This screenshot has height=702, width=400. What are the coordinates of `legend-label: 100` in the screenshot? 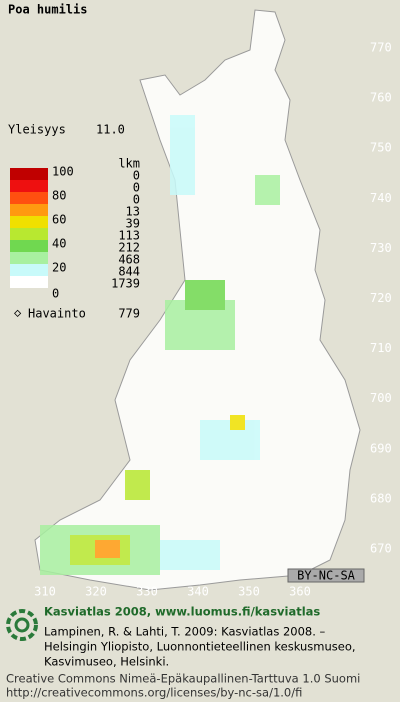 It's located at (63, 172).